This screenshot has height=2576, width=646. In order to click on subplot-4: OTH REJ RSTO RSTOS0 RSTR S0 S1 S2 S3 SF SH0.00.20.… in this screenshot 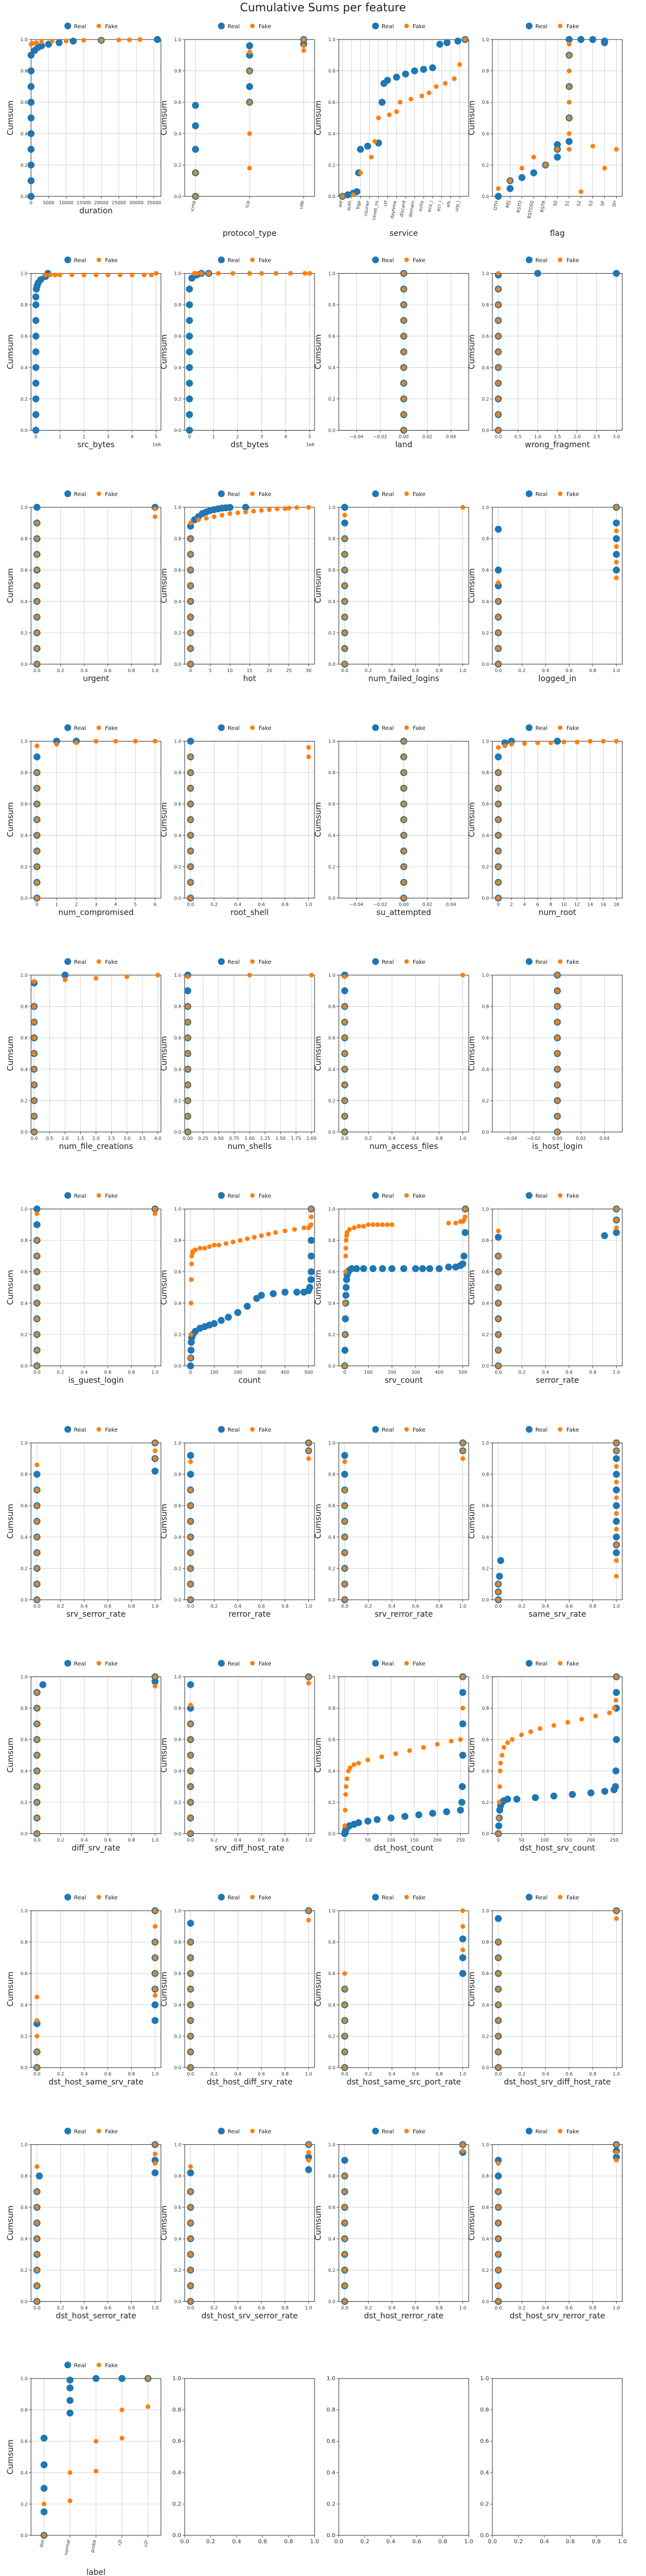, I will do `click(545, 130)`.